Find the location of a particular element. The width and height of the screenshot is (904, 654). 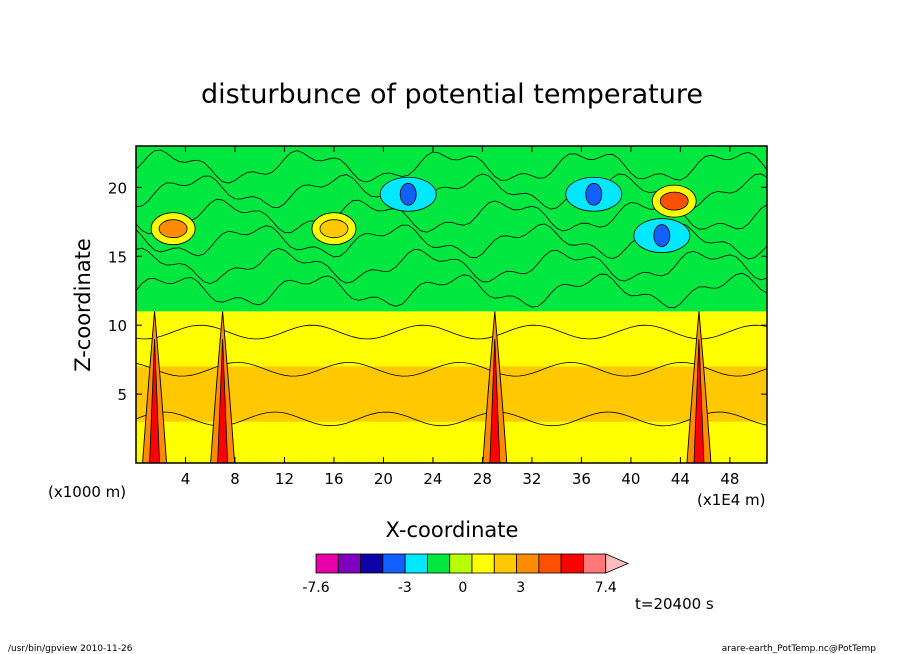

colorbar-tick-label: 0 is located at coordinates (462, 588).